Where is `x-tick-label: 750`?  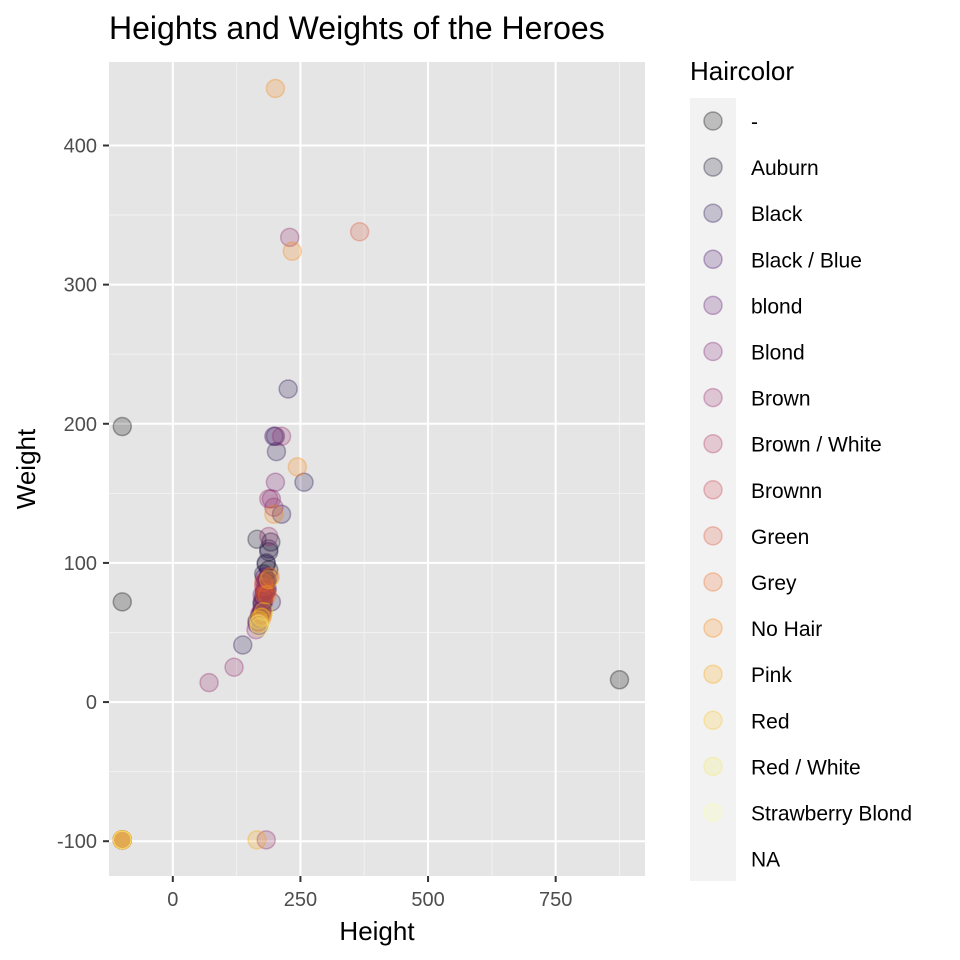
x-tick-label: 750 is located at coordinates (555, 900).